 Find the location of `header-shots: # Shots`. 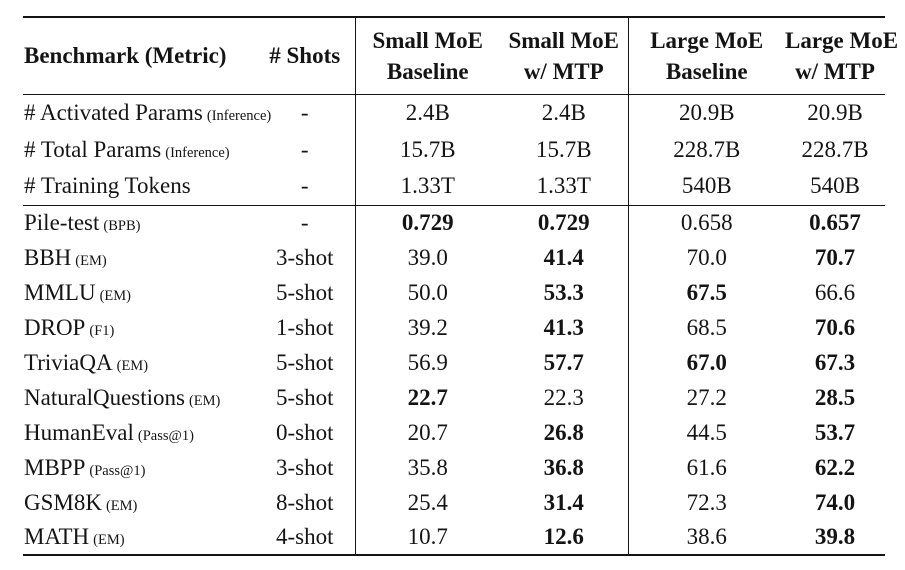

header-shots: # Shots is located at coordinates (305, 55).